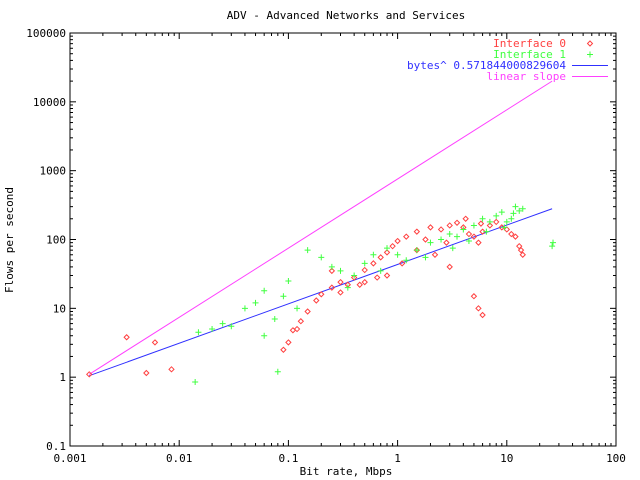  I want to click on legend-label: Interface 1, so click(529, 54).